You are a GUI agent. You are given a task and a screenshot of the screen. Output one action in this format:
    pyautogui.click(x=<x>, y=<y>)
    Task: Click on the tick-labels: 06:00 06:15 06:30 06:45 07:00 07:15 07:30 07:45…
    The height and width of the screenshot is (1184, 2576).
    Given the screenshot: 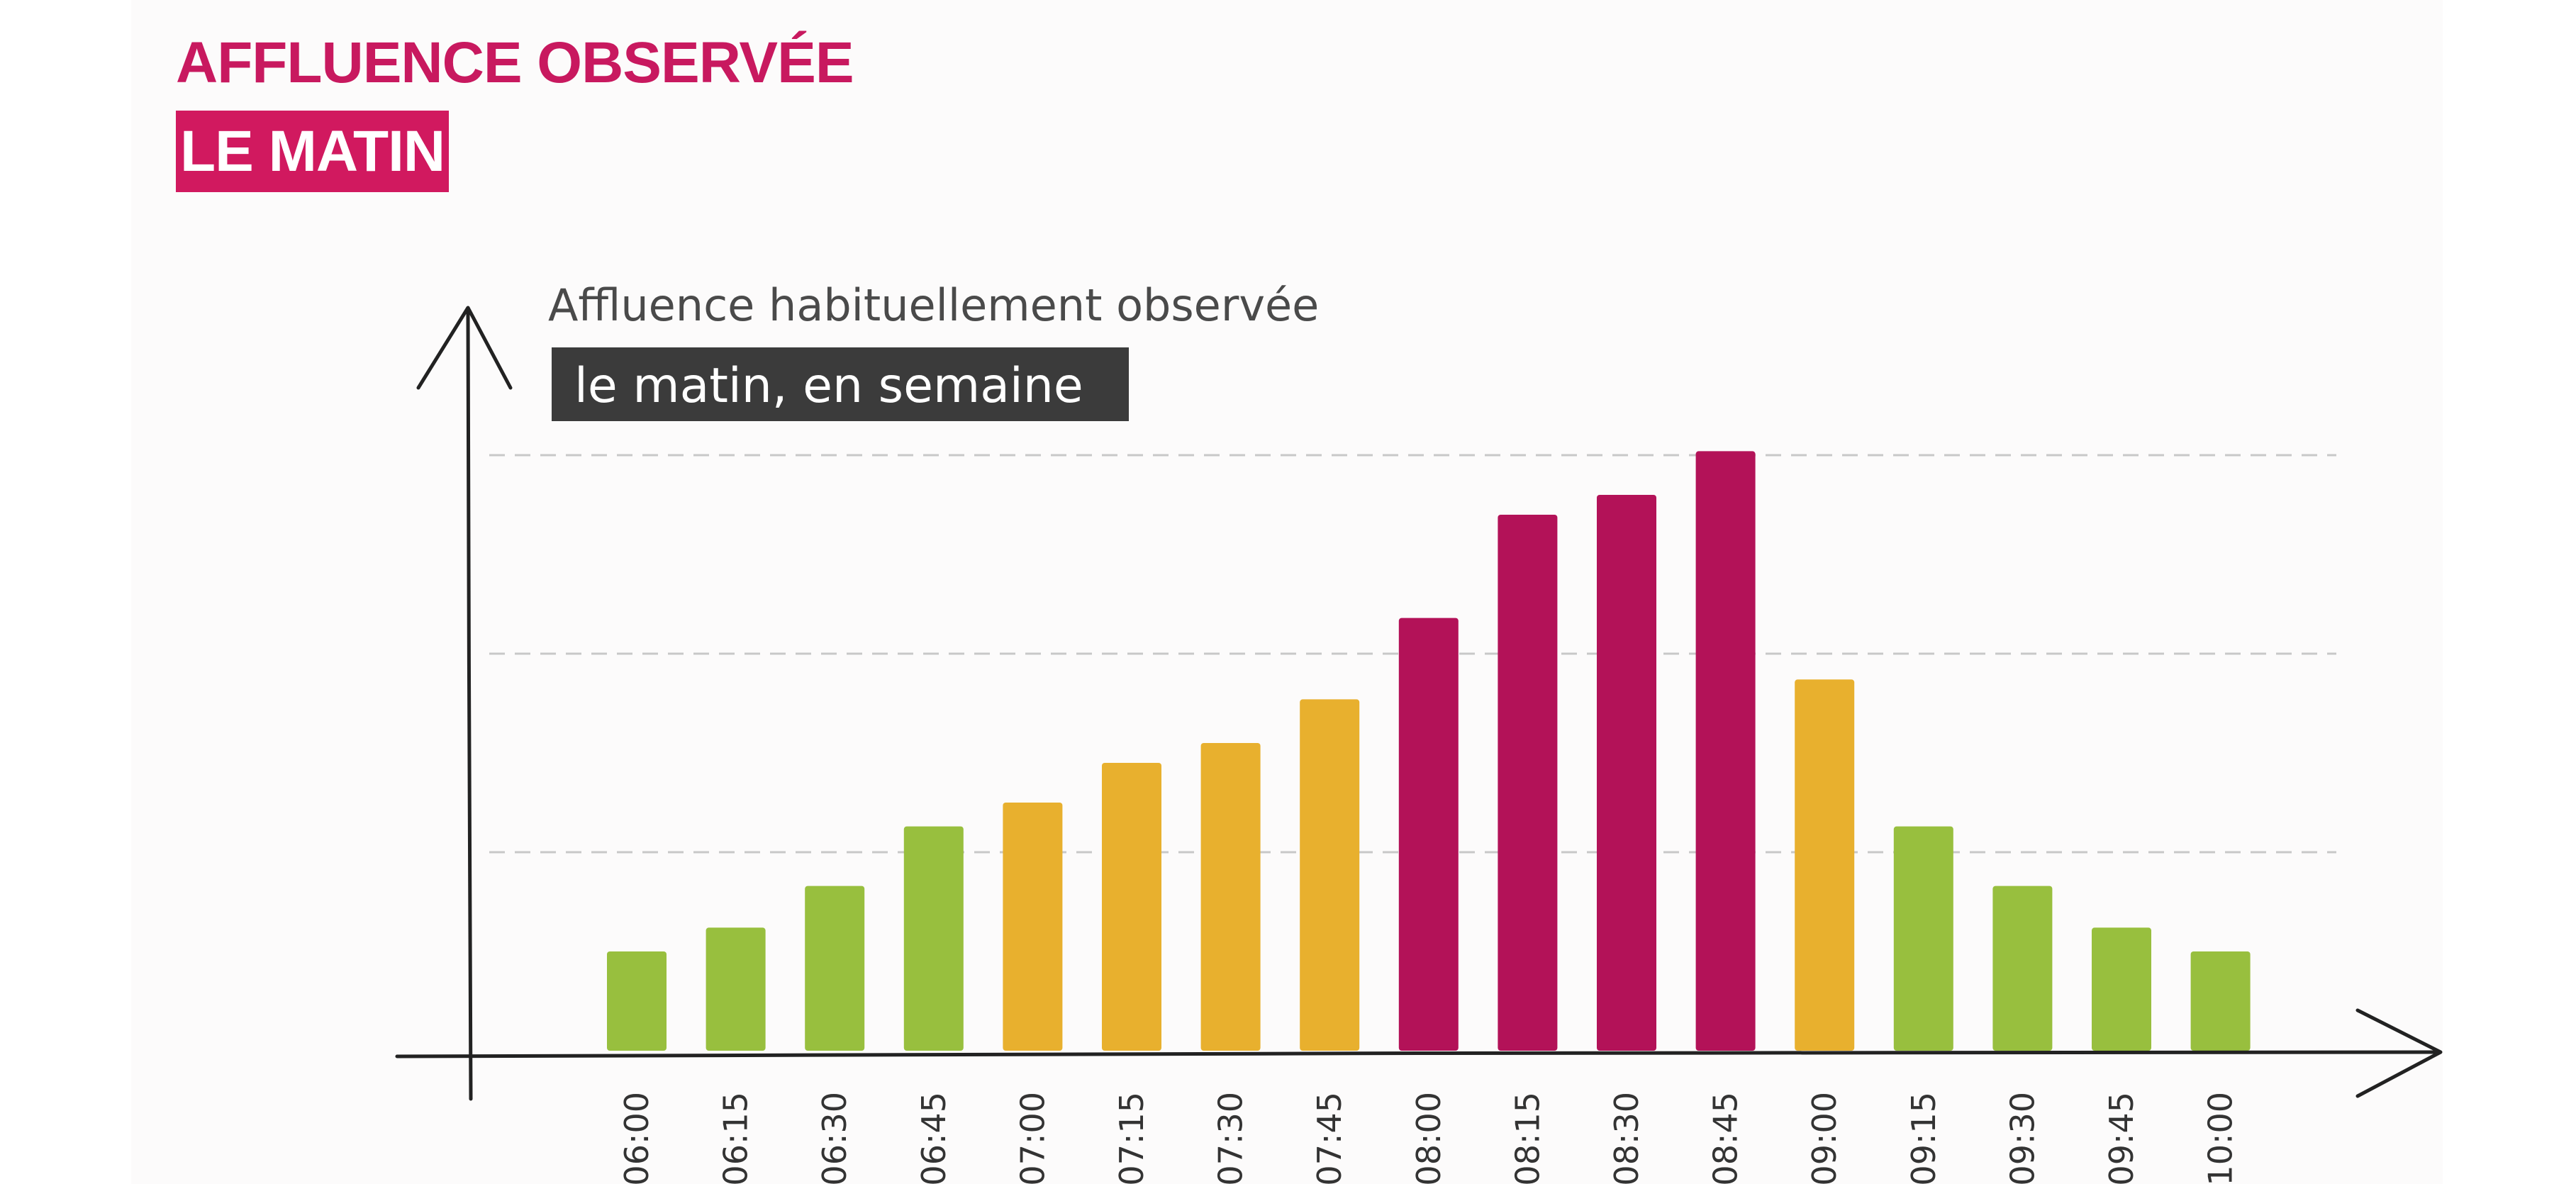 What is the action you would take?
    pyautogui.click(x=1429, y=1138)
    